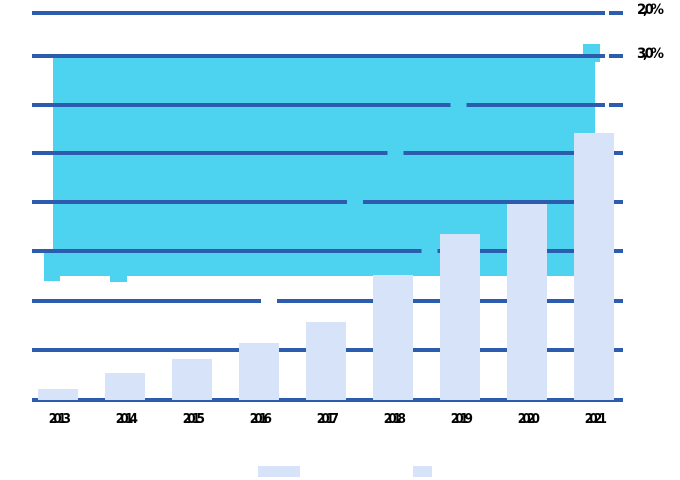 This screenshot has width=680, height=480. Describe the element at coordinates (193, 419) in the screenshot. I see `x-axis-label-2015: 2015` at that location.